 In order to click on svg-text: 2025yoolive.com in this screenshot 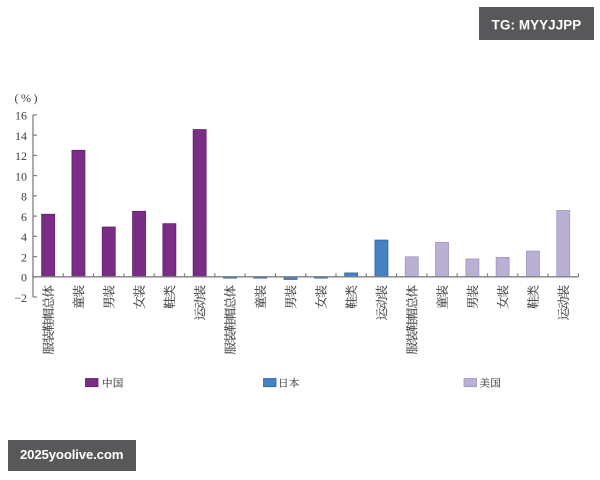, I will do `click(71, 454)`.